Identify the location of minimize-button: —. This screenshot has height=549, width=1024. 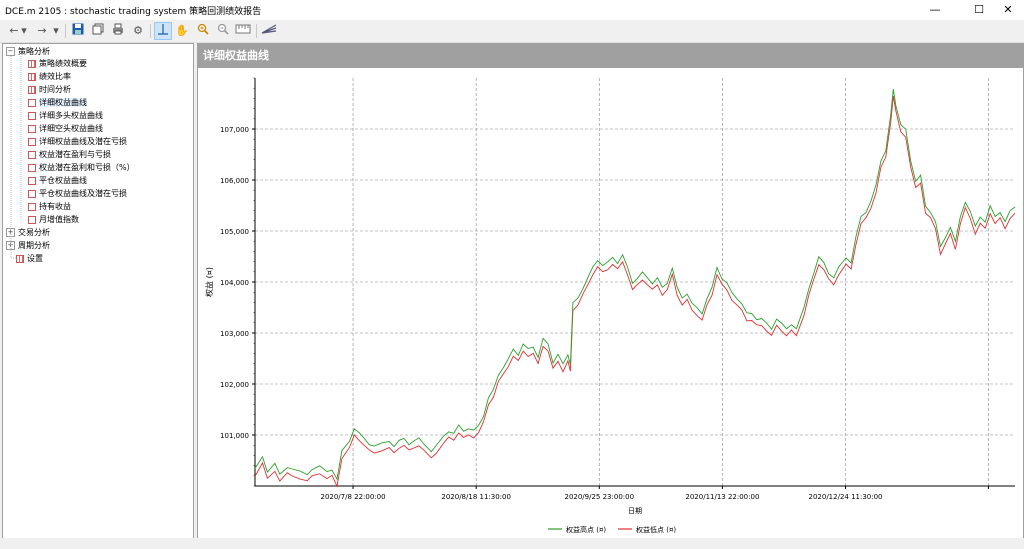
(935, 9).